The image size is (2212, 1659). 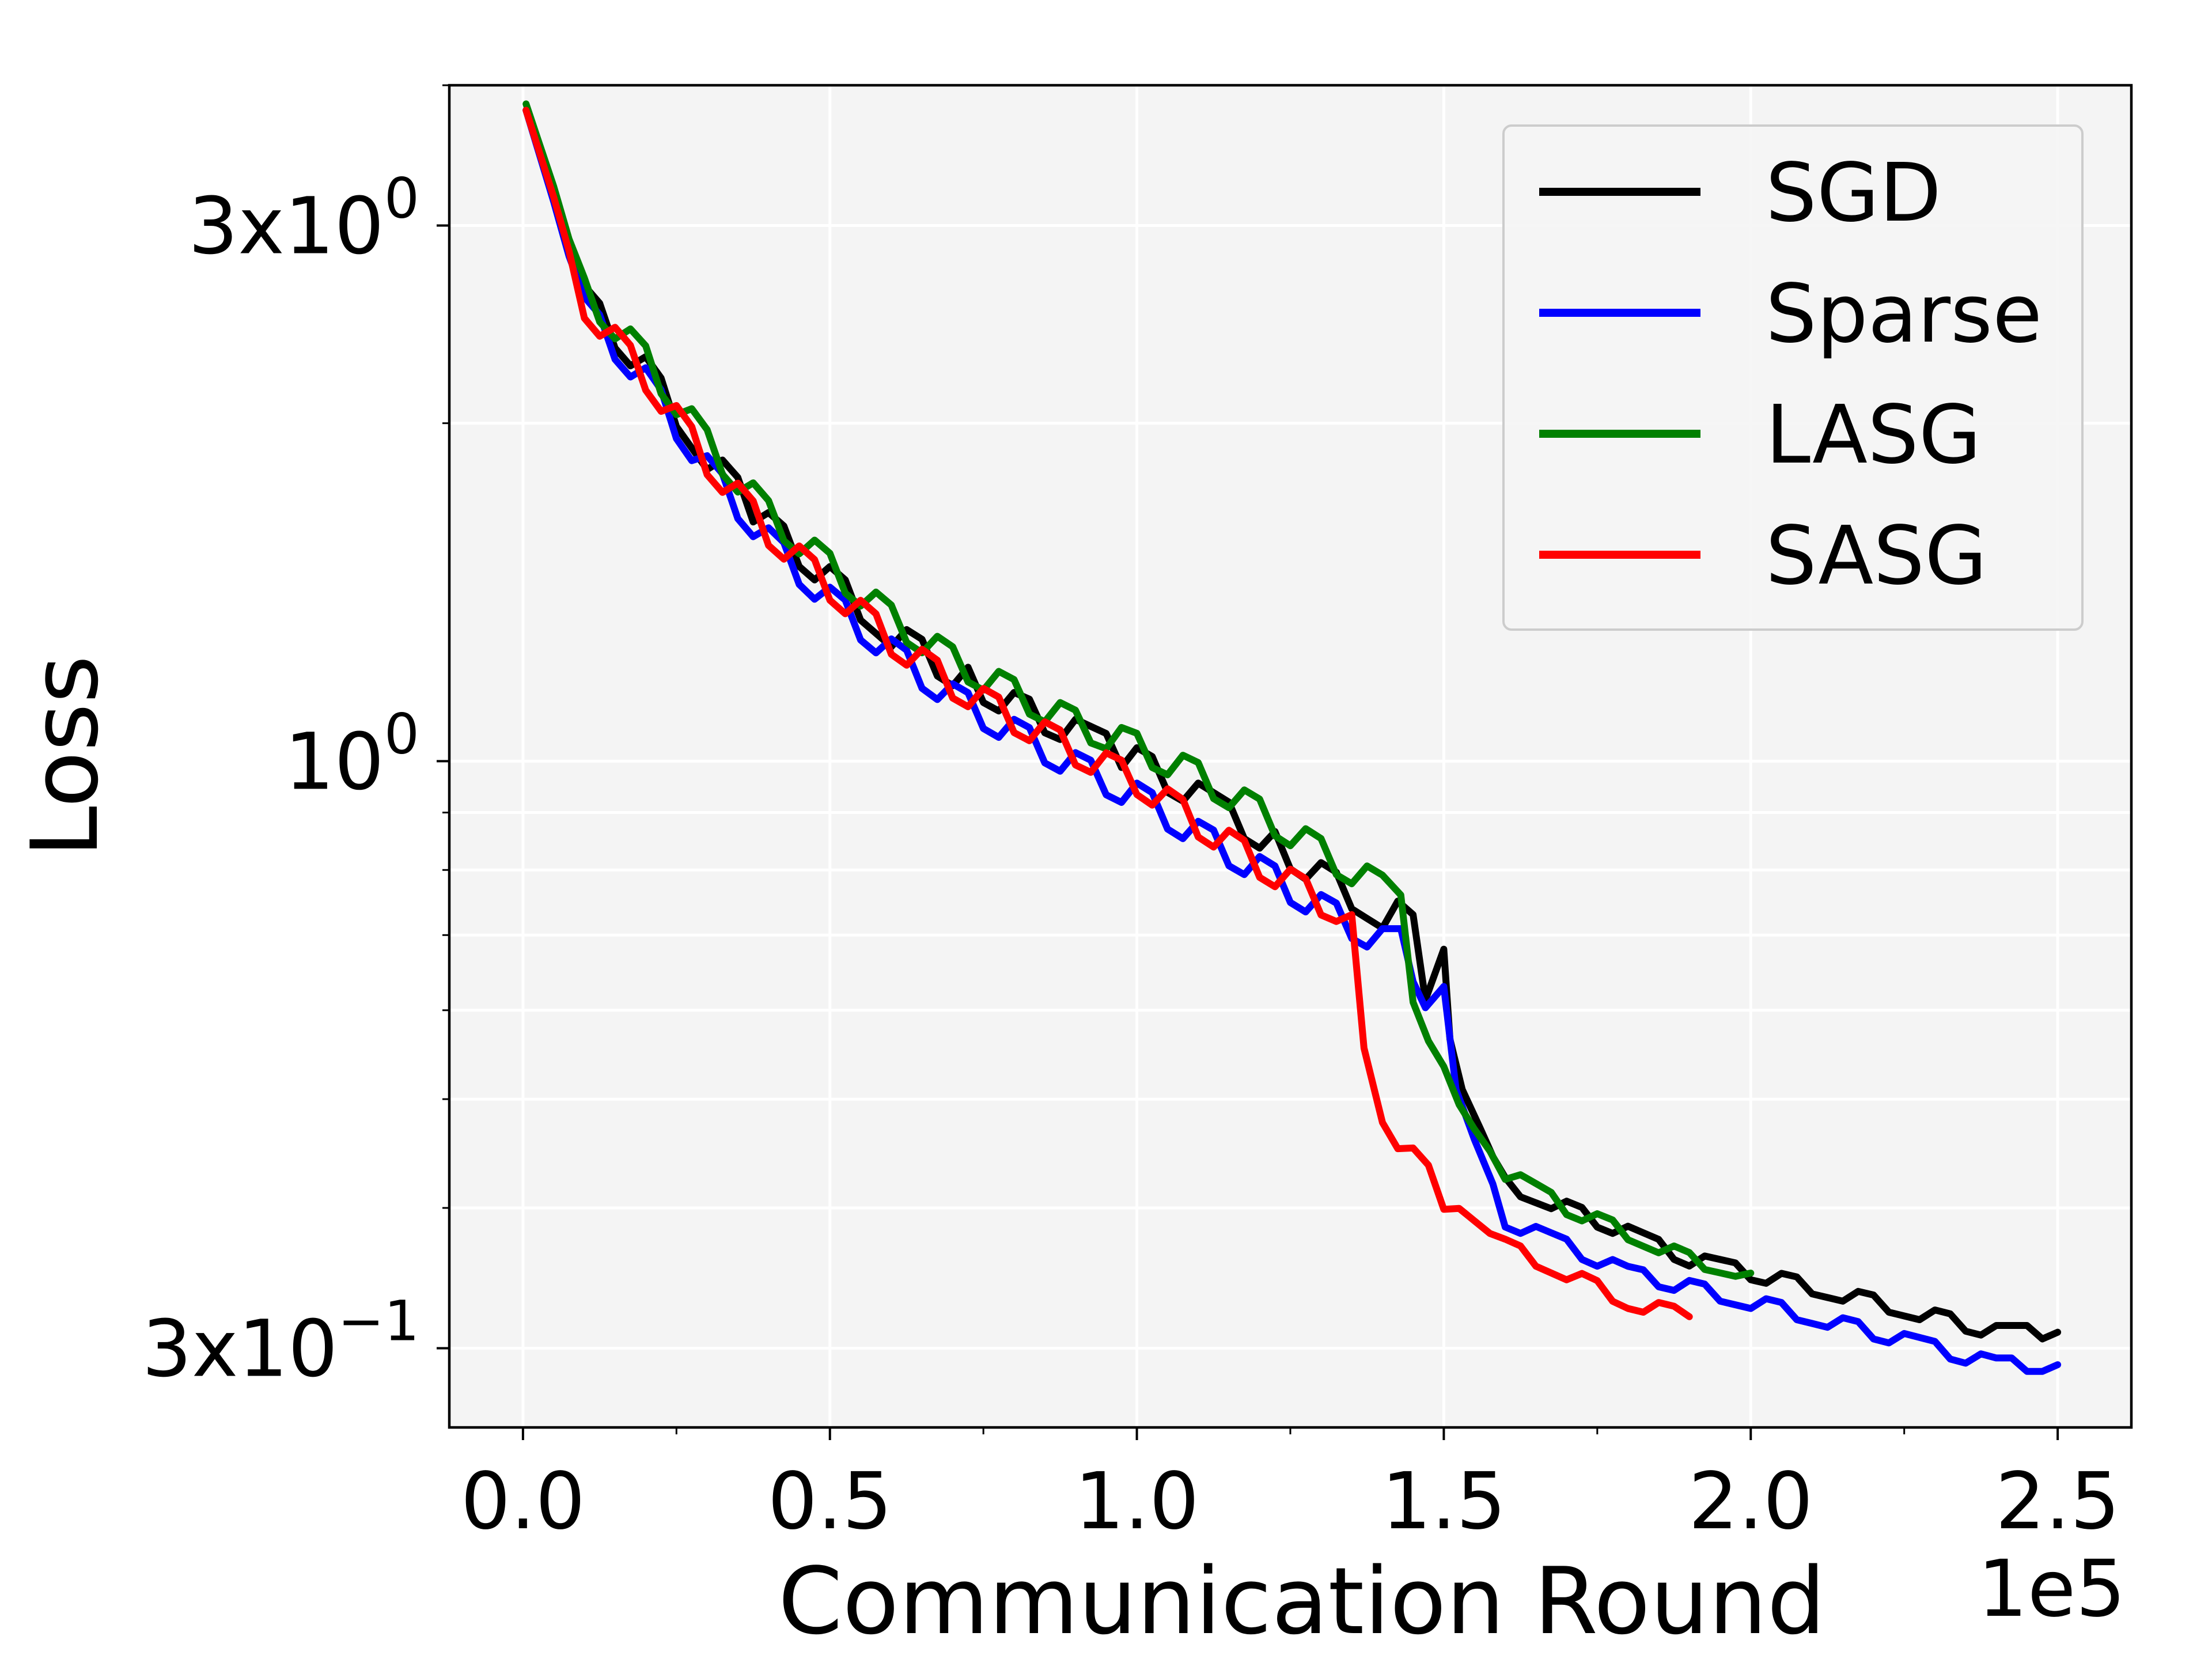 I want to click on legend: SGD Sparse LASG SASG, so click(x=1793, y=377).